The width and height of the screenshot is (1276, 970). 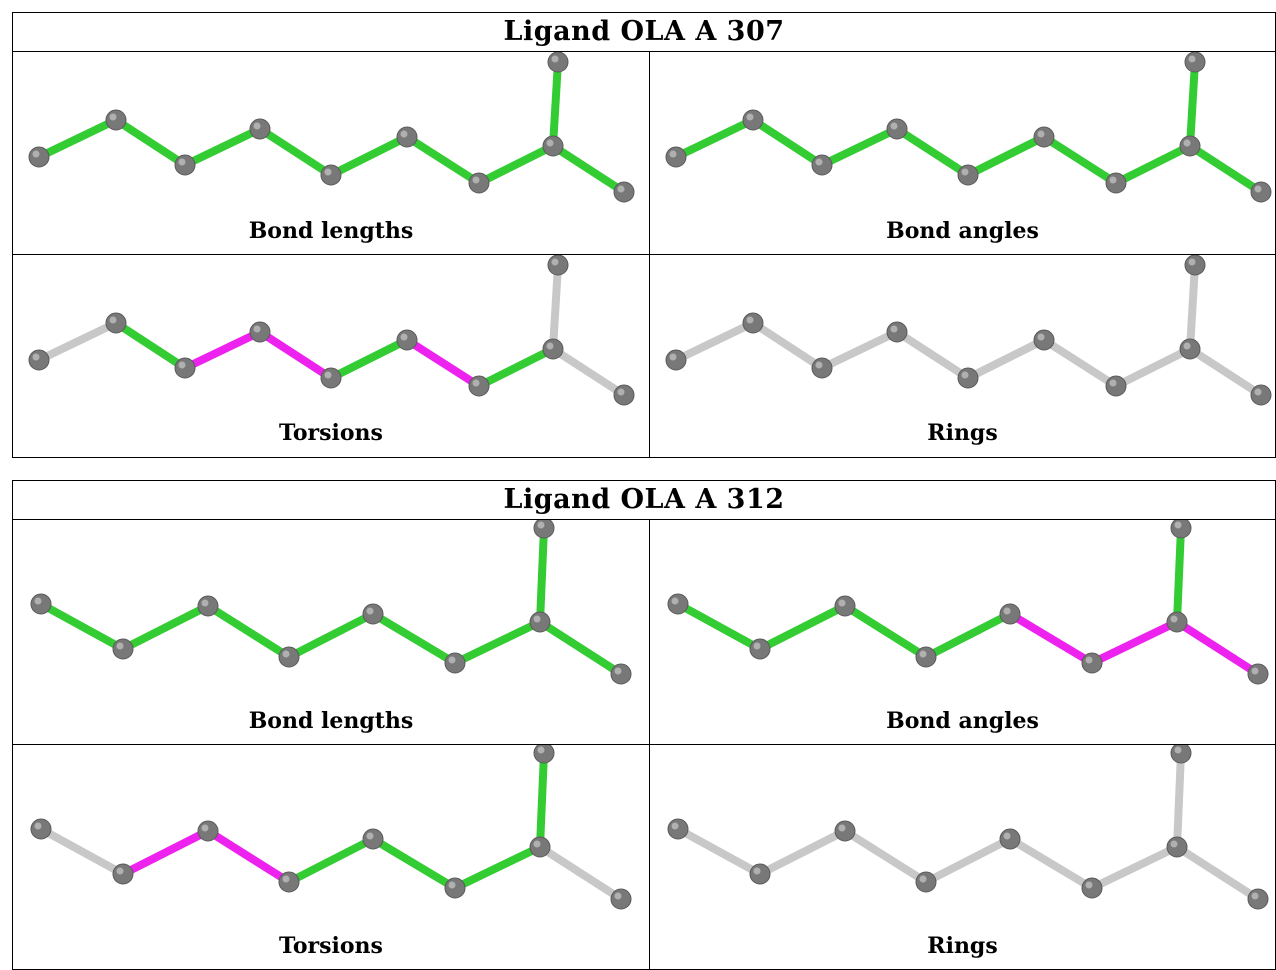 What do you see at coordinates (331, 857) in the screenshot?
I see `panel-torsions: Torsions` at bounding box center [331, 857].